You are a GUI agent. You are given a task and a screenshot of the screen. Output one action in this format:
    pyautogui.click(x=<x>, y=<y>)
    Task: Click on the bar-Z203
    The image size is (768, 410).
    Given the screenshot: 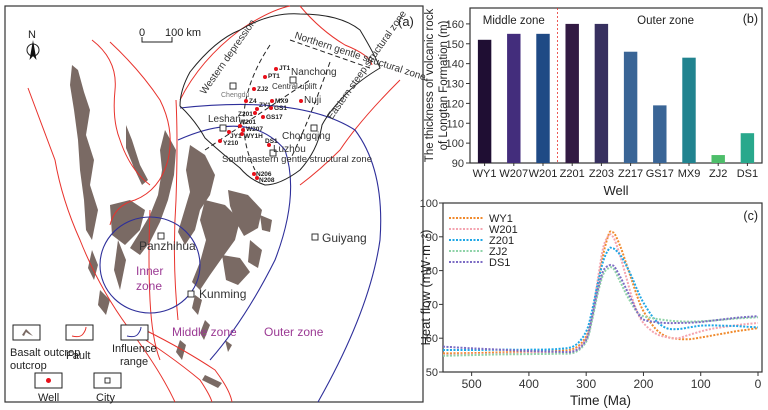 What is the action you would take?
    pyautogui.click(x=601, y=93)
    